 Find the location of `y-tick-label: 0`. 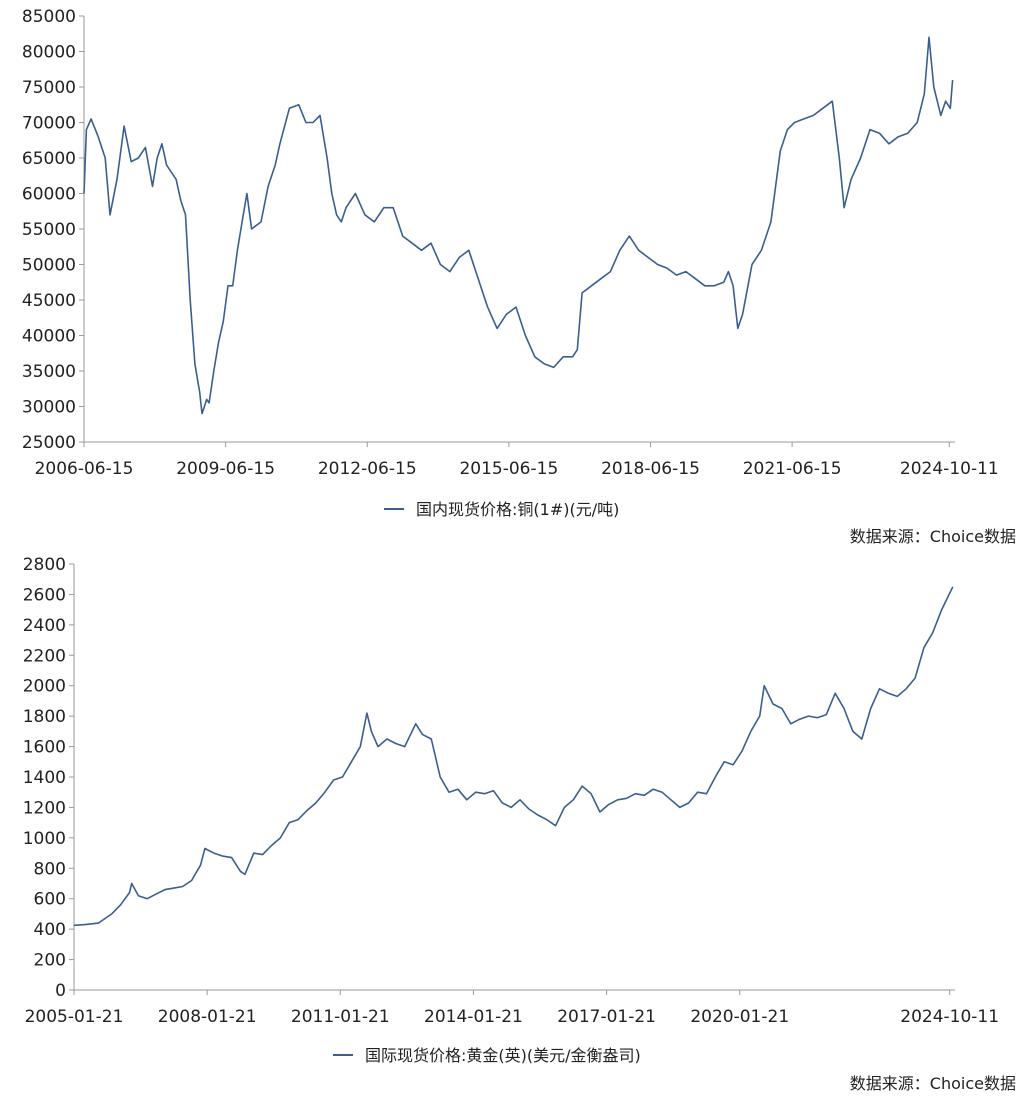

y-tick-label: 0 is located at coordinates (60, 991).